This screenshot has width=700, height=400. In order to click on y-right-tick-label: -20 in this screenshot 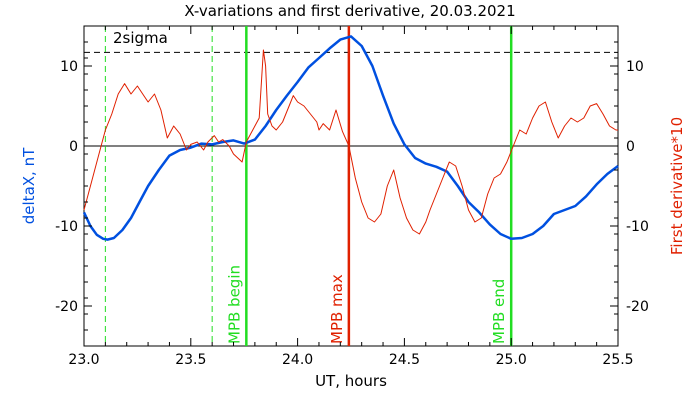, I will do `click(637, 307)`.